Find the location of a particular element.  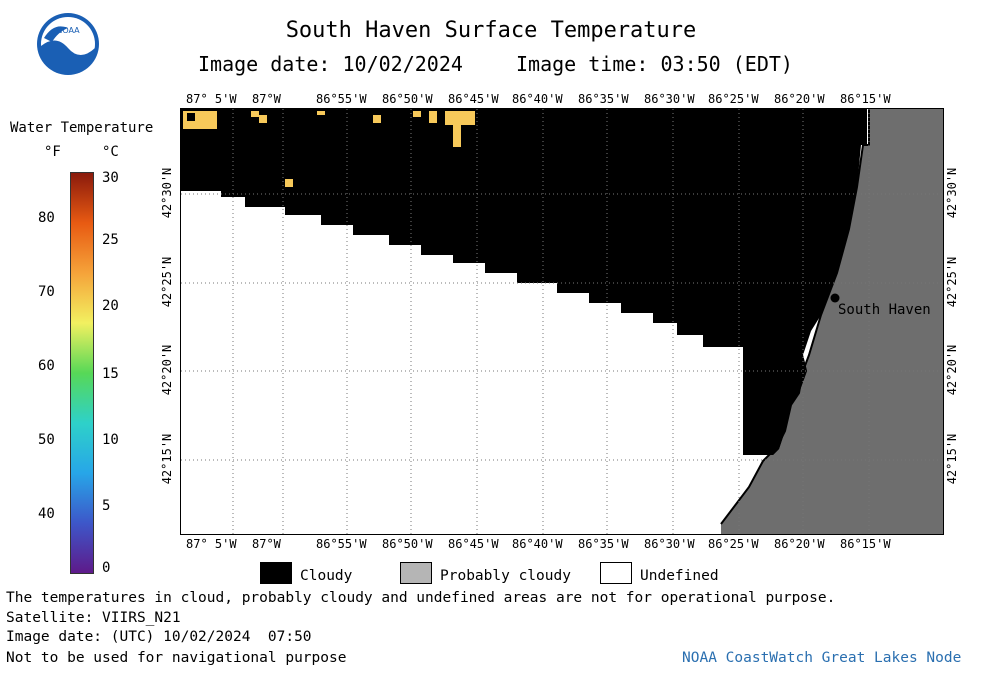

utc-date-text: Image date: (UTC) 10/02/2024 07:50 is located at coordinates (159, 637).